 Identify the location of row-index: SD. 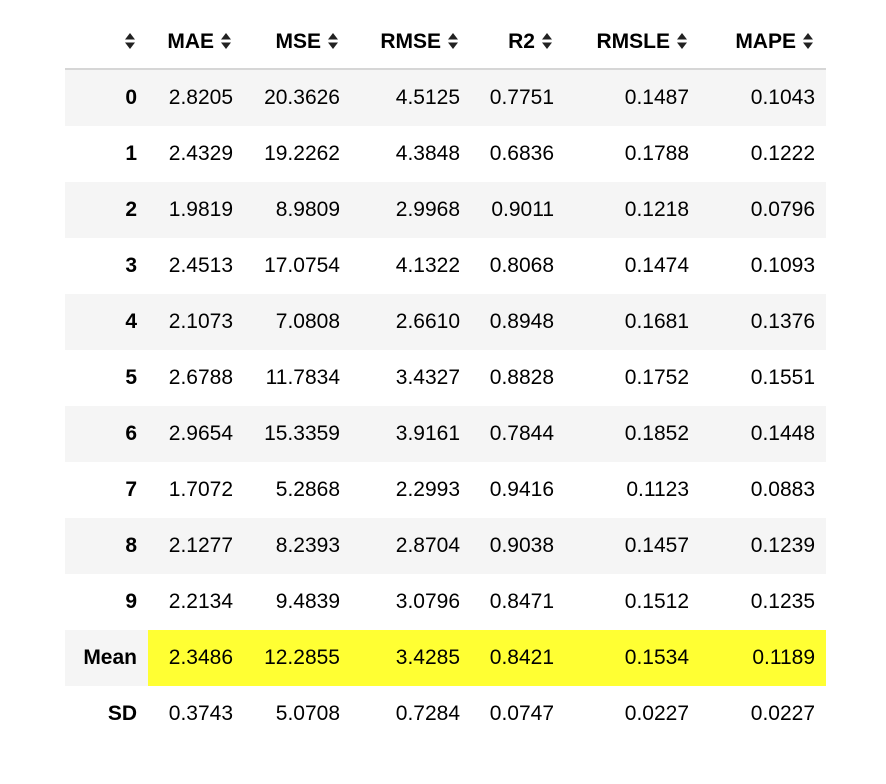
(122, 713).